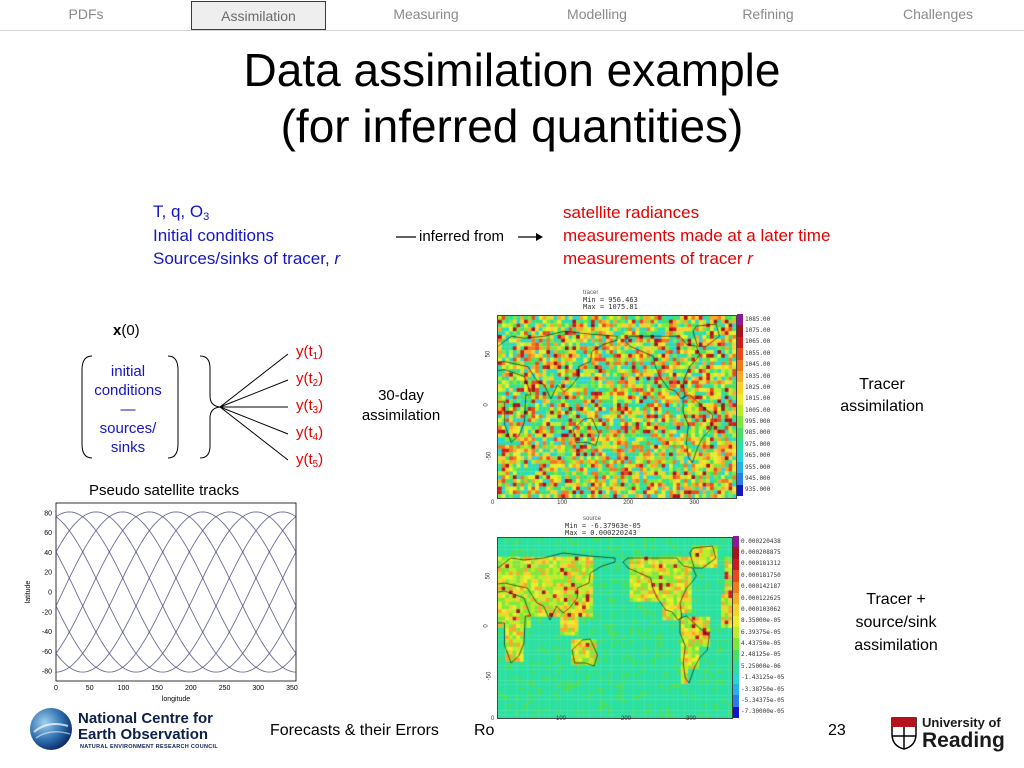  I want to click on nav-tab-assimilation: Assimilation, so click(258, 15).